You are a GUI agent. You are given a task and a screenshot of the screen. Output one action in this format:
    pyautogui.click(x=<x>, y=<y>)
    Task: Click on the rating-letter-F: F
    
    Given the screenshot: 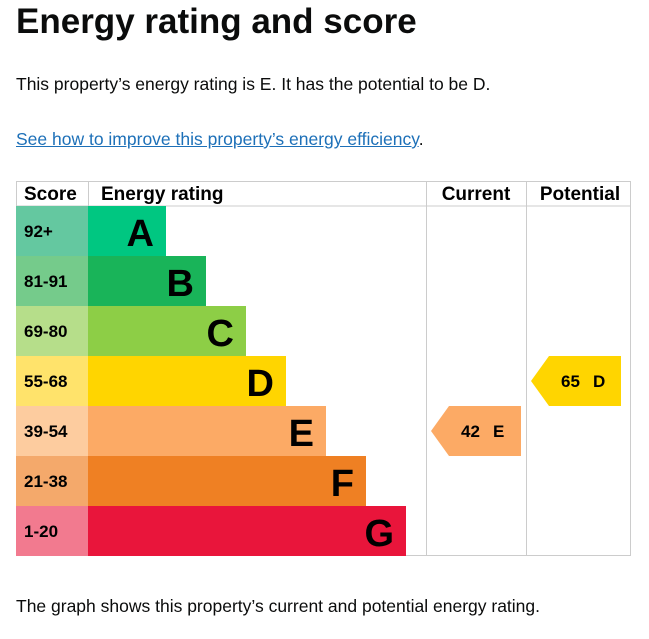 What is the action you would take?
    pyautogui.click(x=342, y=484)
    